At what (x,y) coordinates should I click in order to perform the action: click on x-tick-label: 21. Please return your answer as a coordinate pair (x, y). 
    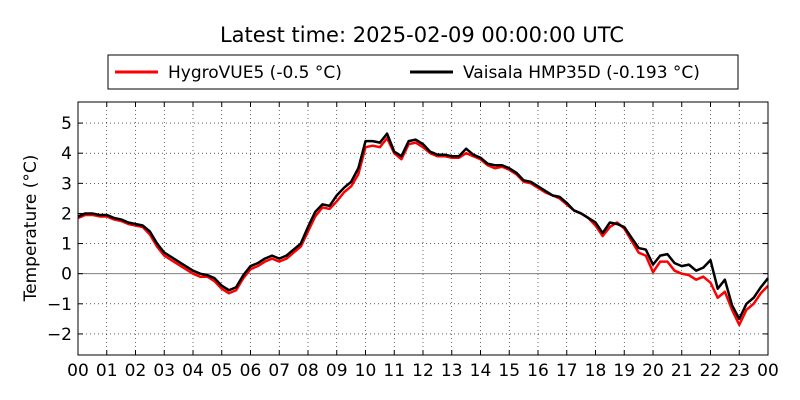
    Looking at the image, I should click on (682, 371).